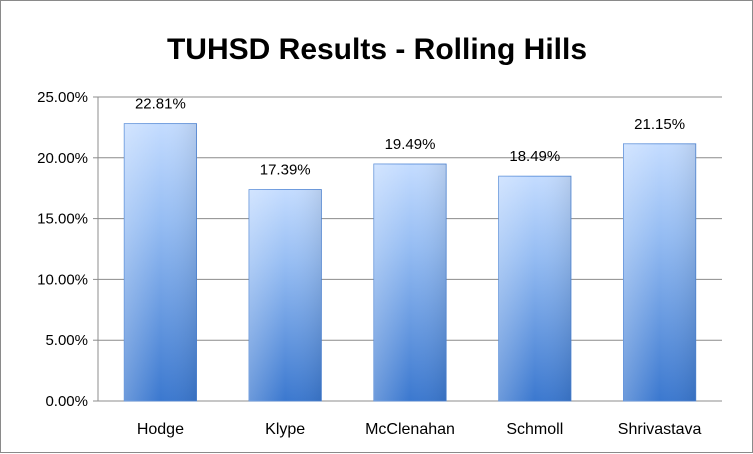 The height and width of the screenshot is (454, 753). Describe the element at coordinates (66, 401) in the screenshot. I see `y-tick-label: 0.00%` at that location.